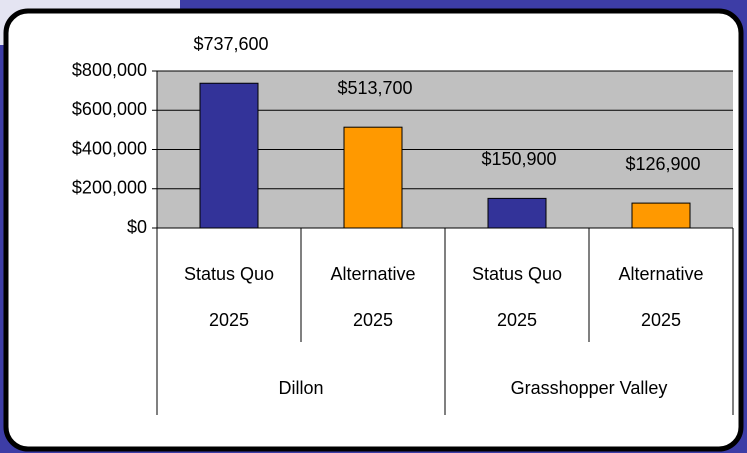  What do you see at coordinates (300, 388) in the screenshot?
I see `group-label: Dillon` at bounding box center [300, 388].